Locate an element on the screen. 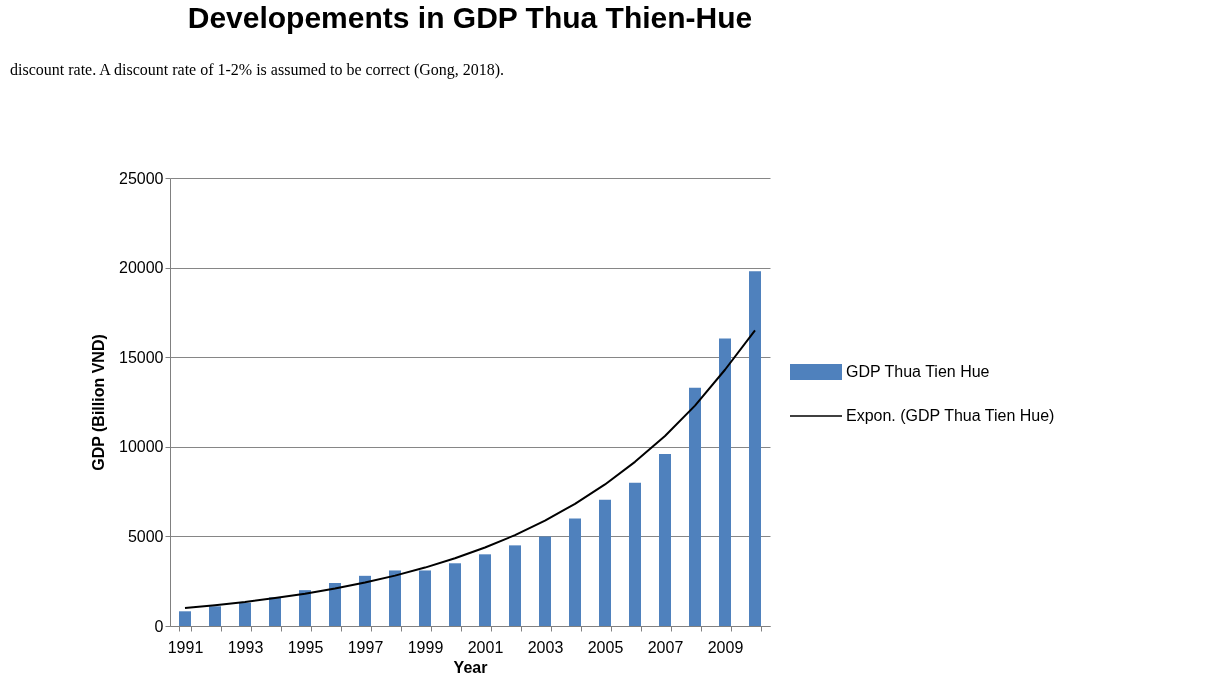  y-tick-label: 10000 is located at coordinates (141, 447).